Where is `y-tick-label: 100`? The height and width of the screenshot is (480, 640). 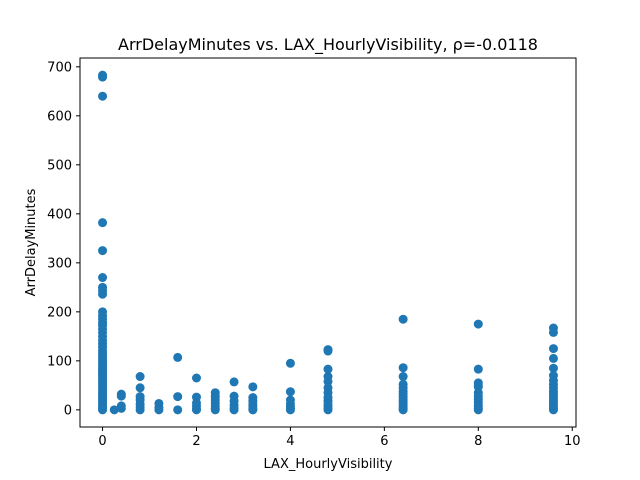
y-tick-label: 100 is located at coordinates (59, 361).